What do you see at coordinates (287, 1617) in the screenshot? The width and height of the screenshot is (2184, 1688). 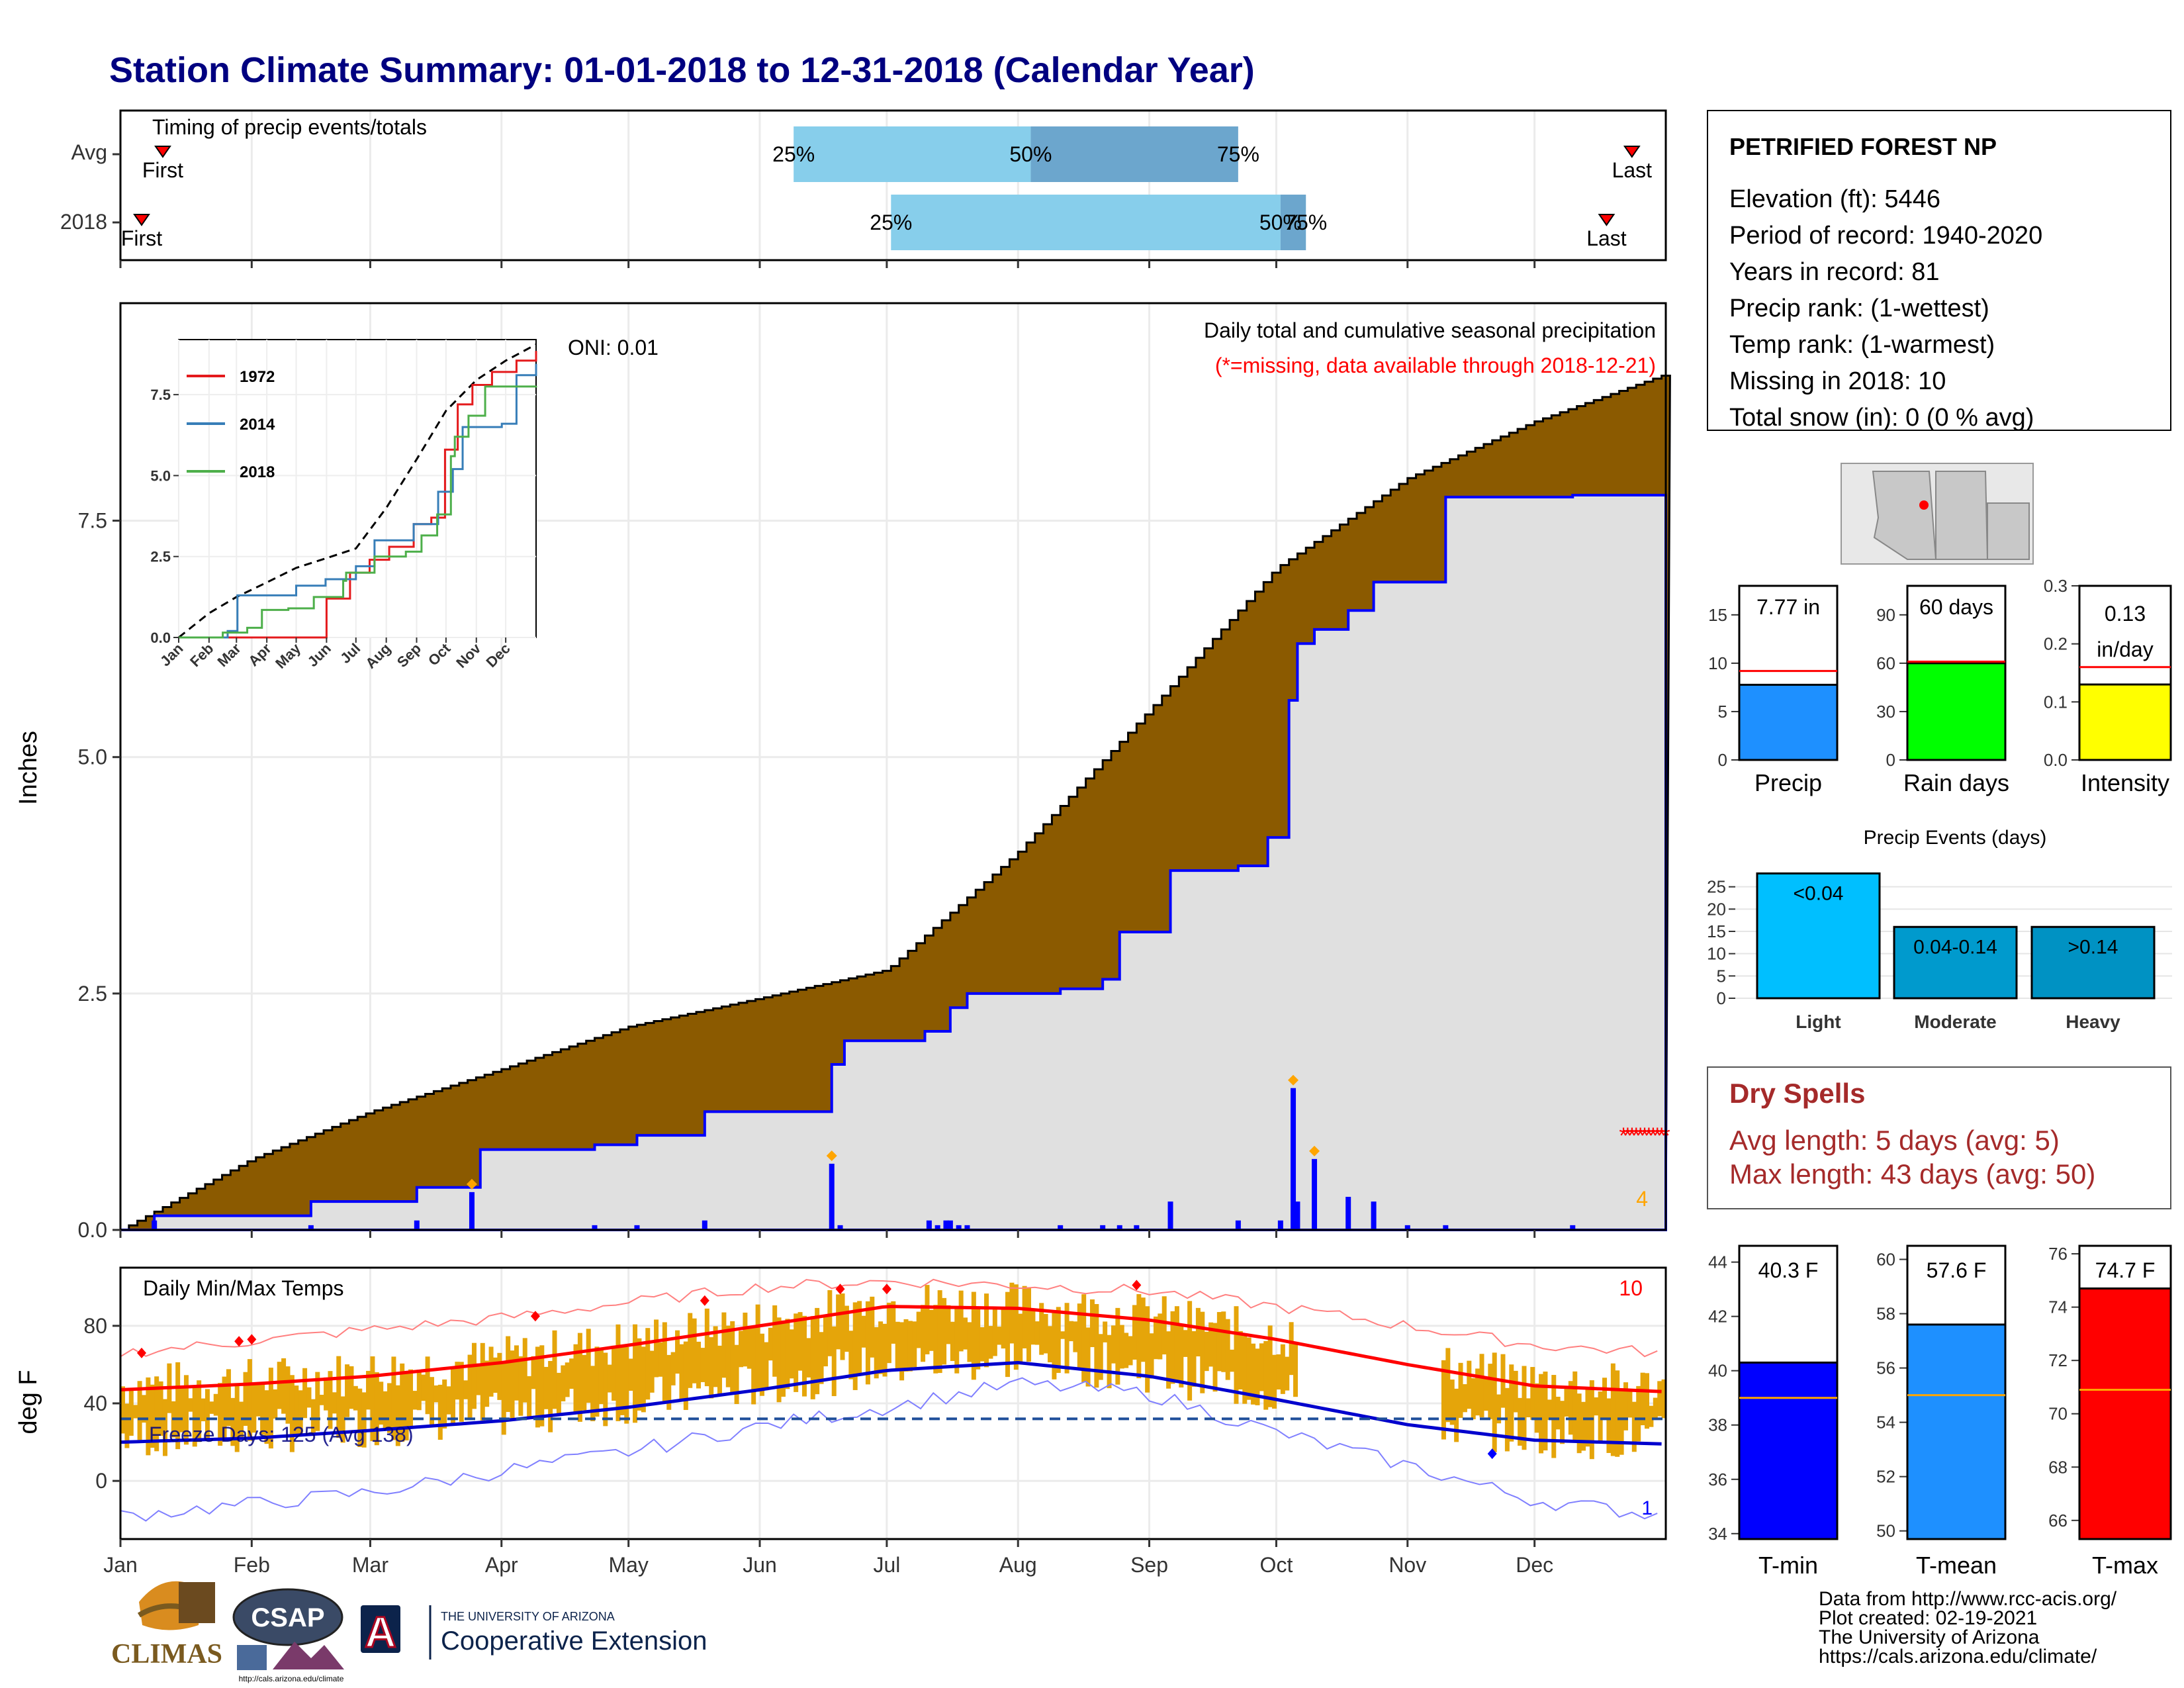 I see `csap-logo-text: CSAP` at bounding box center [287, 1617].